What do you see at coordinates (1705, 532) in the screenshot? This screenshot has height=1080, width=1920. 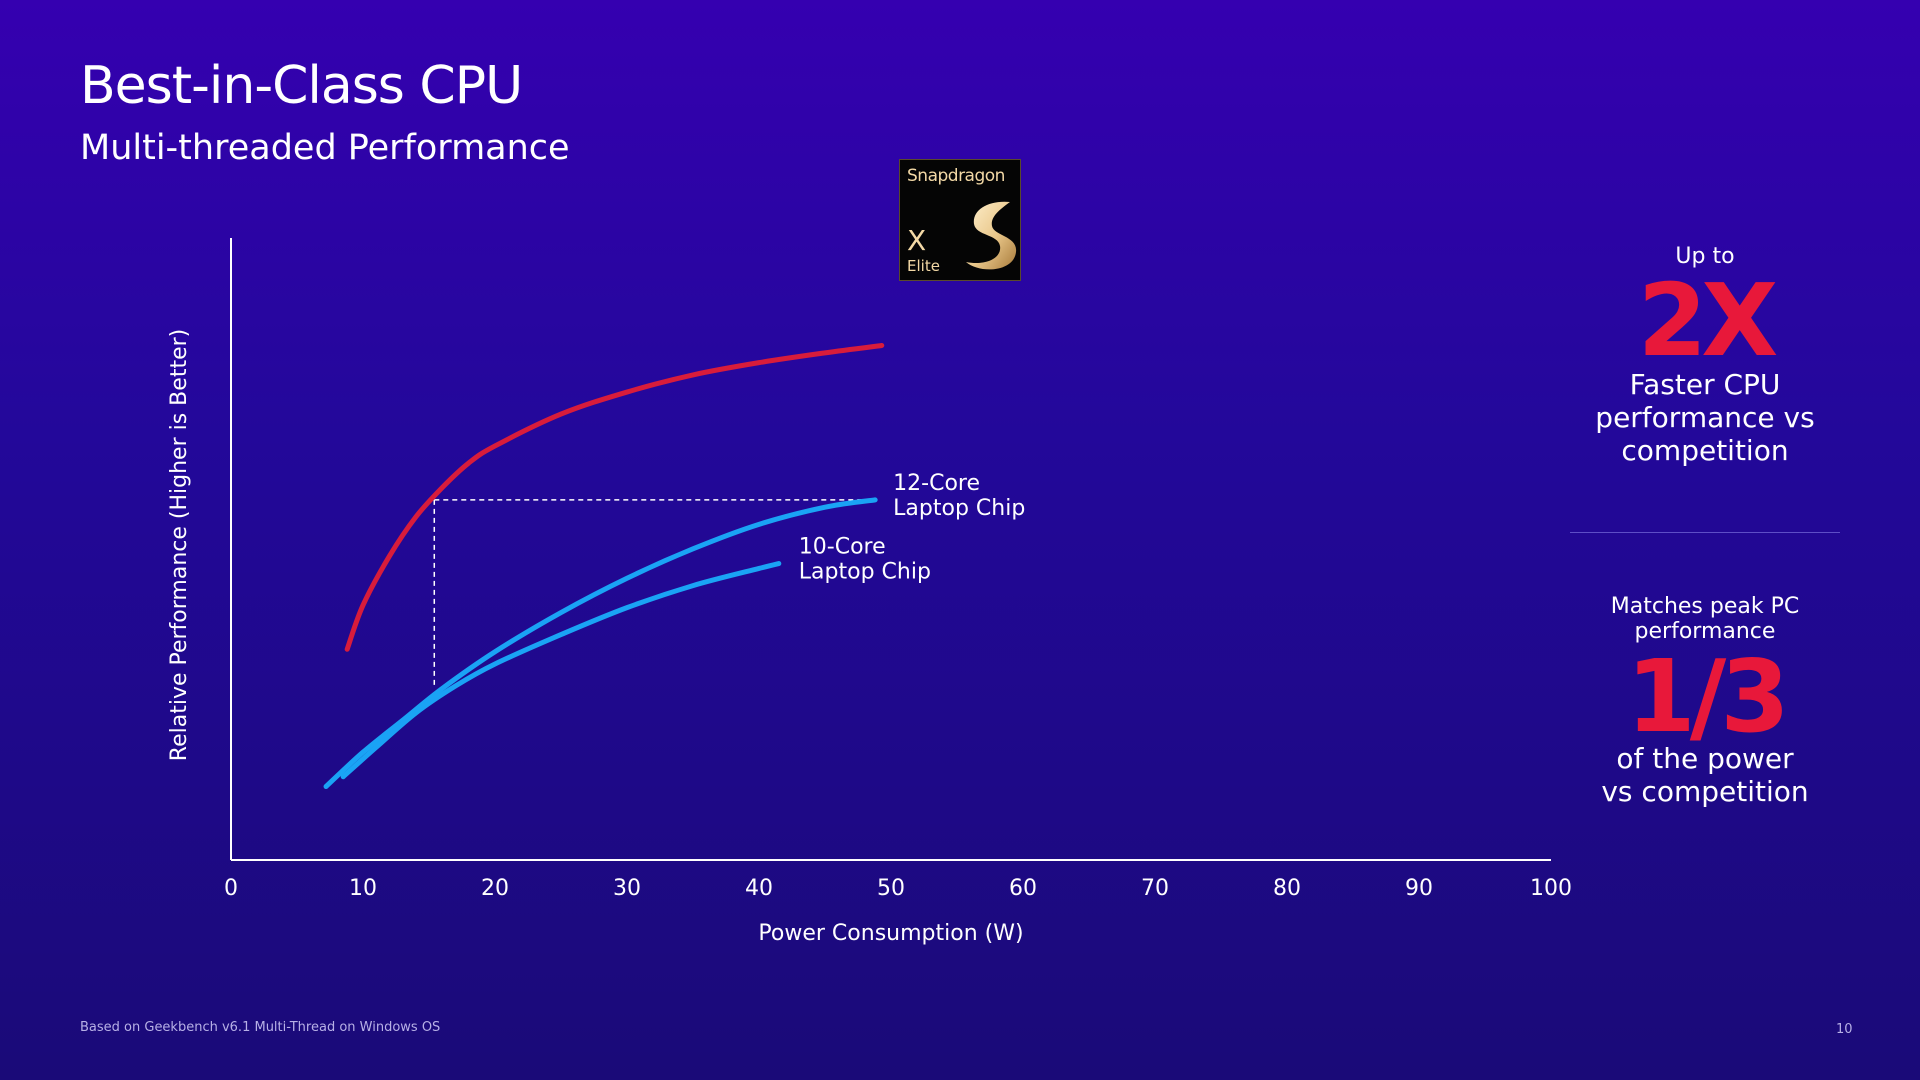 I see `stats-divider` at bounding box center [1705, 532].